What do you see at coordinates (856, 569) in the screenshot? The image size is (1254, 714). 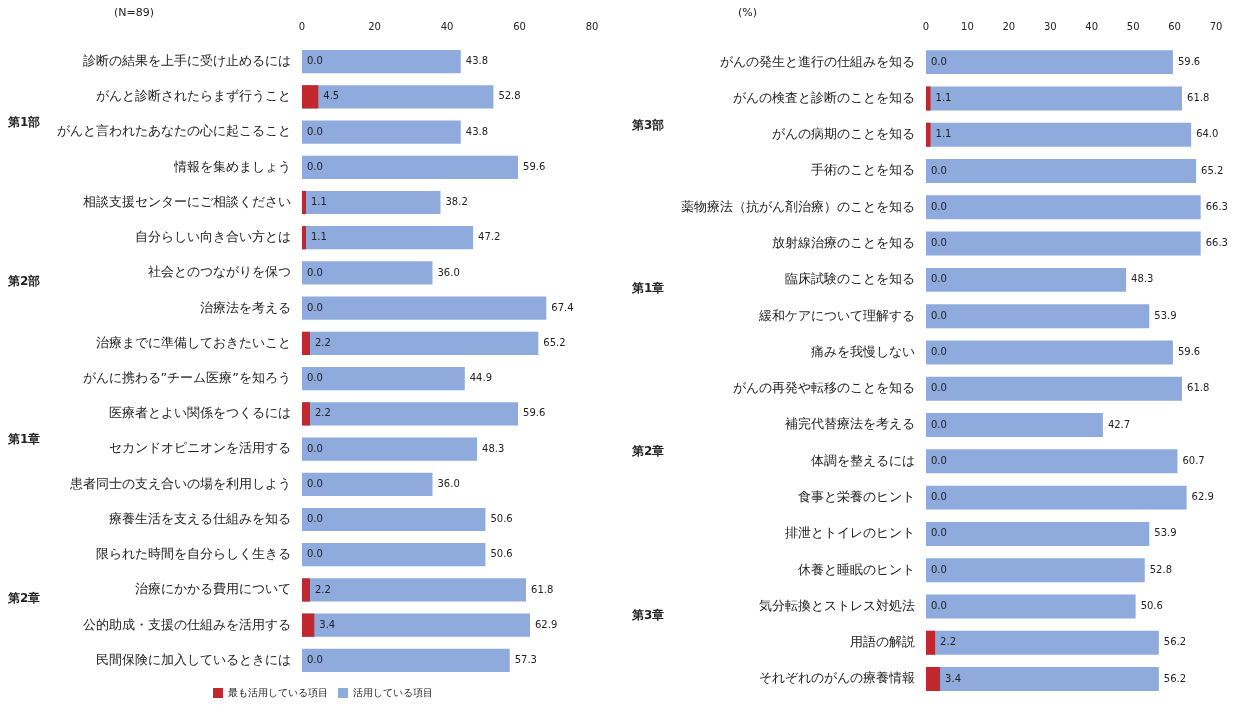 I see `y-tick-label: 休養と睡眠のヒント` at bounding box center [856, 569].